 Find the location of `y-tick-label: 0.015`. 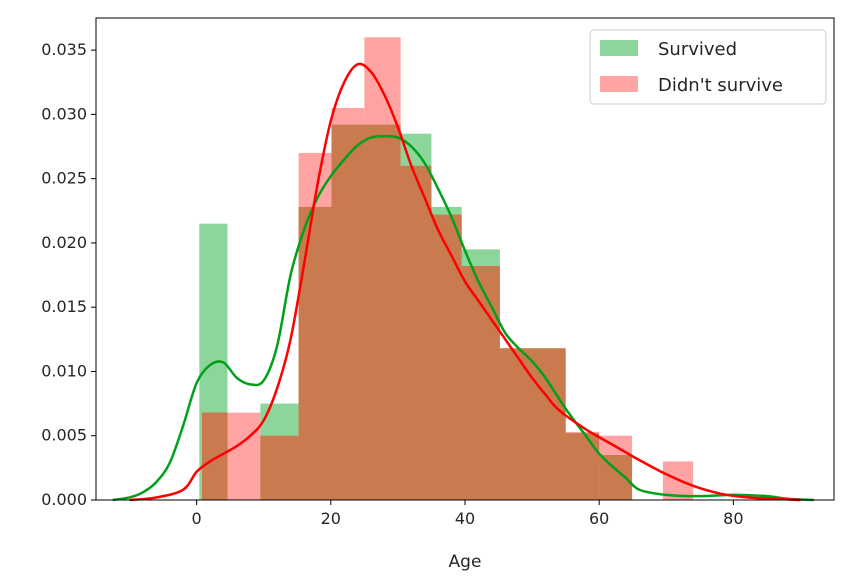

y-tick-label: 0.015 is located at coordinates (64, 306).